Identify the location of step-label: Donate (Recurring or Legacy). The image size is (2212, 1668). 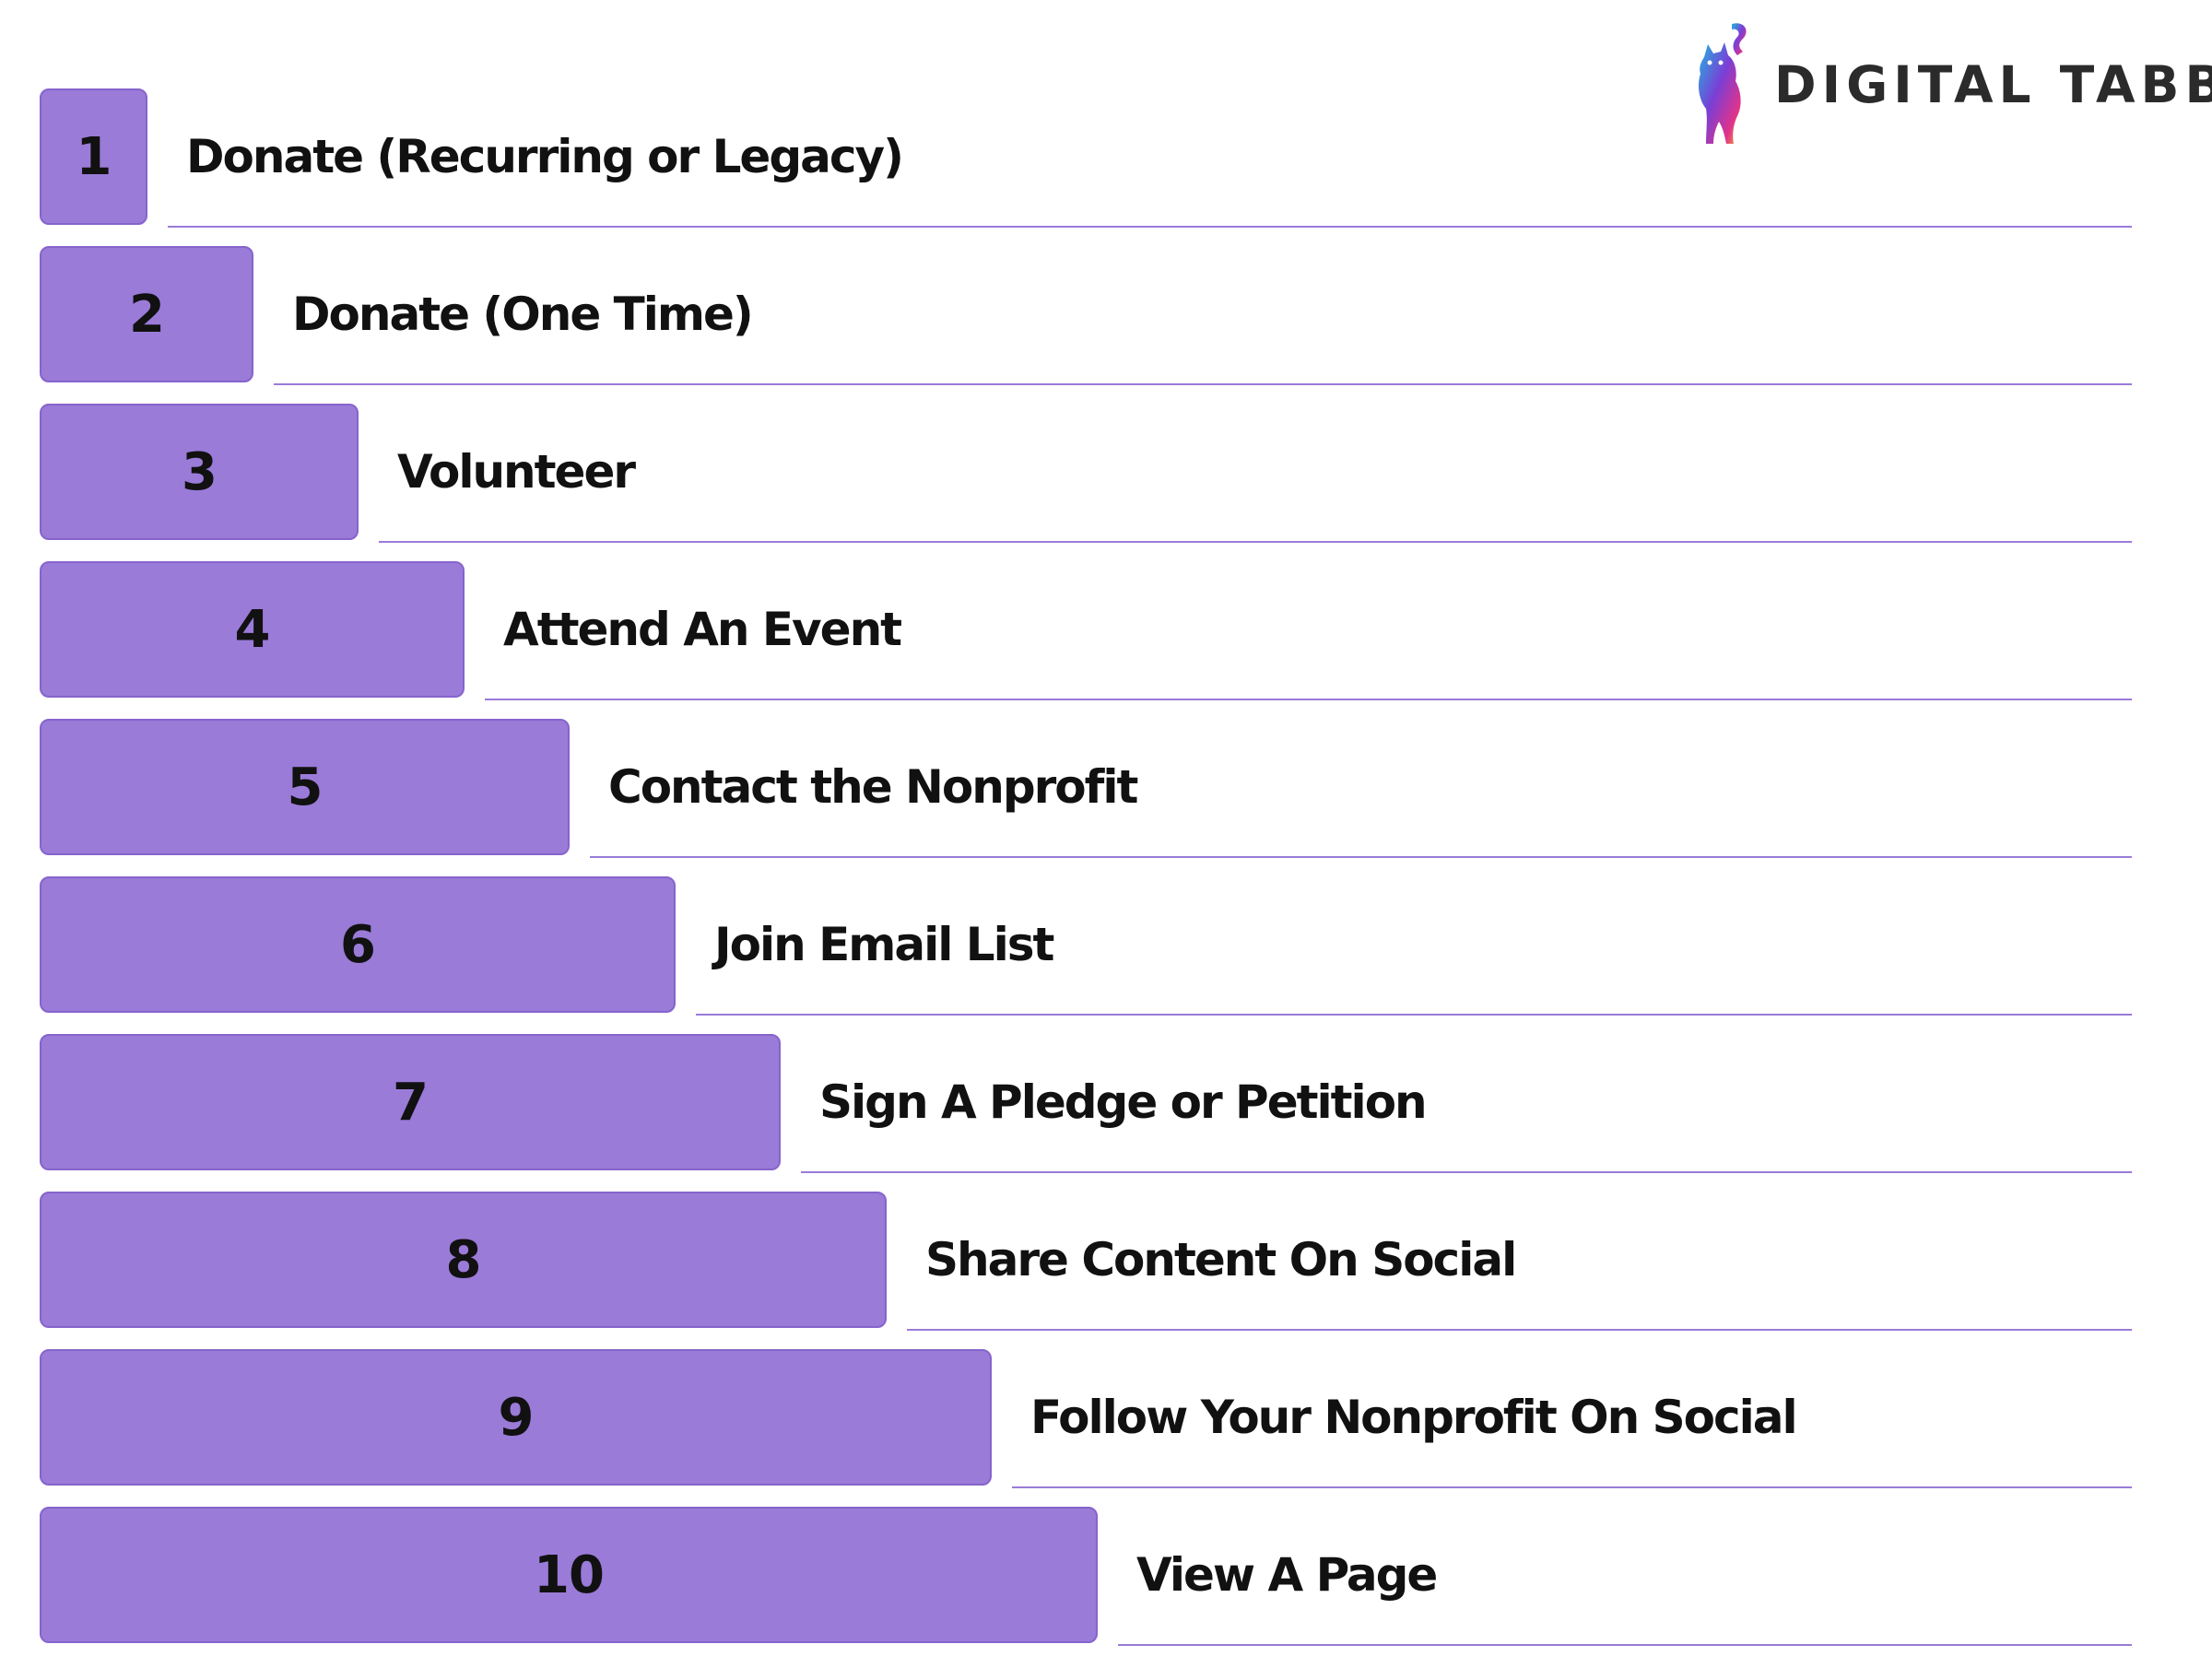
(545, 156).